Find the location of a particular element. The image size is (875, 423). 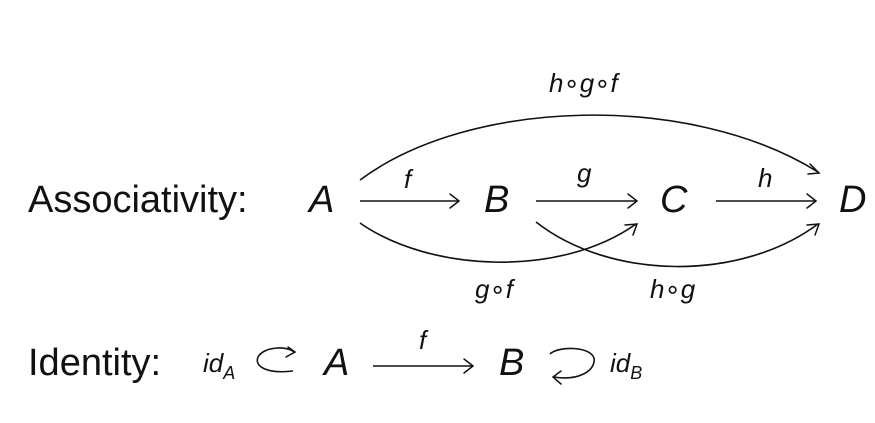

label-id-b: idB is located at coordinates (626, 365).